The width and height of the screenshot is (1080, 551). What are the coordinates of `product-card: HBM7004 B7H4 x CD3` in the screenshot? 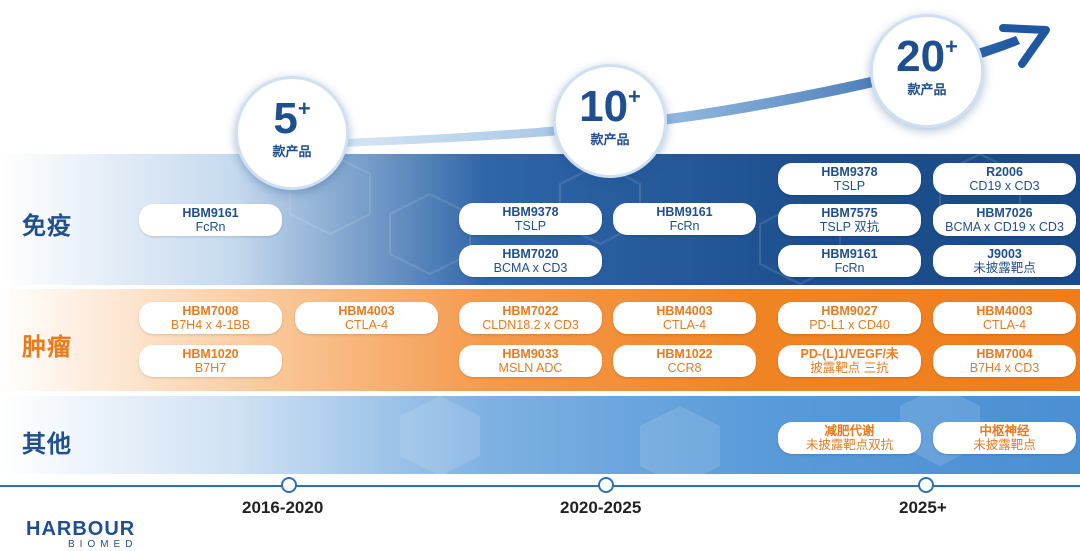 It's located at (1004, 361).